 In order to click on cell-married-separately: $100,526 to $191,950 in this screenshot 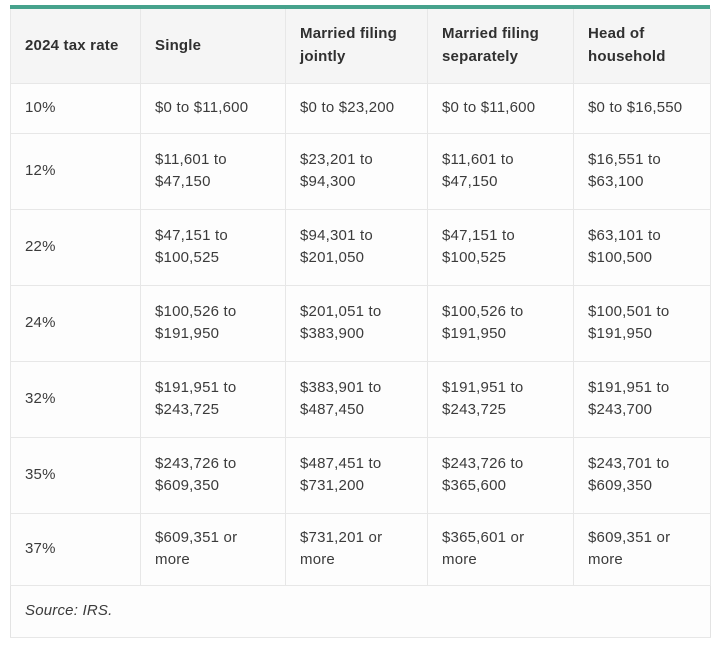, I will do `click(500, 323)`.